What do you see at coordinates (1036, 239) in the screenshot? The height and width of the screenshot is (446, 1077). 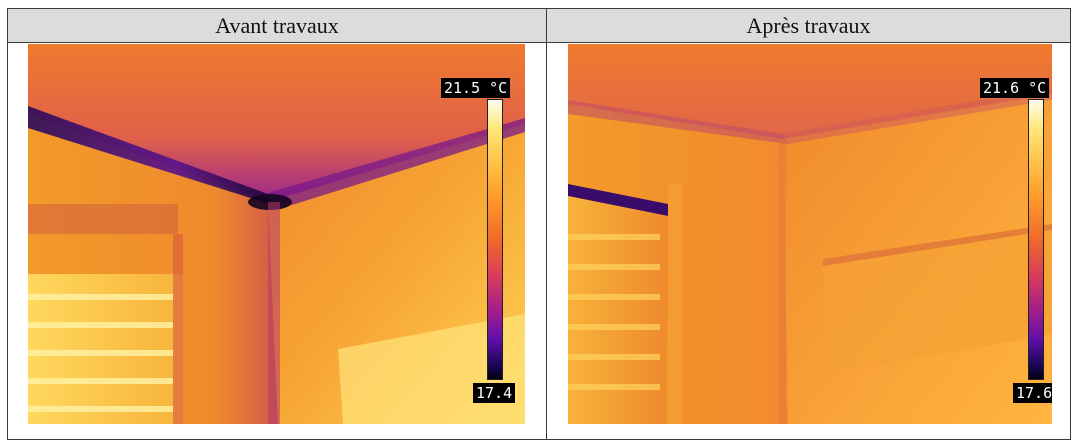 I see `color-scale-bar-after` at bounding box center [1036, 239].